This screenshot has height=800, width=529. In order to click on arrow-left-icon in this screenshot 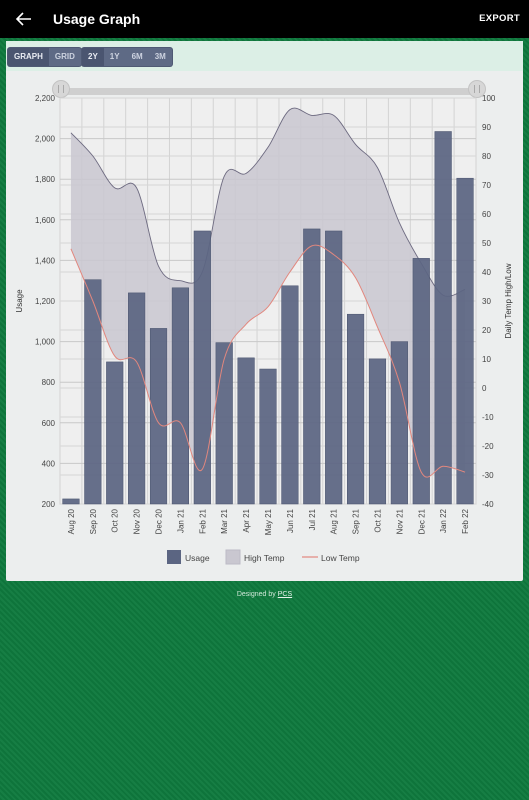, I will do `click(23, 19)`.